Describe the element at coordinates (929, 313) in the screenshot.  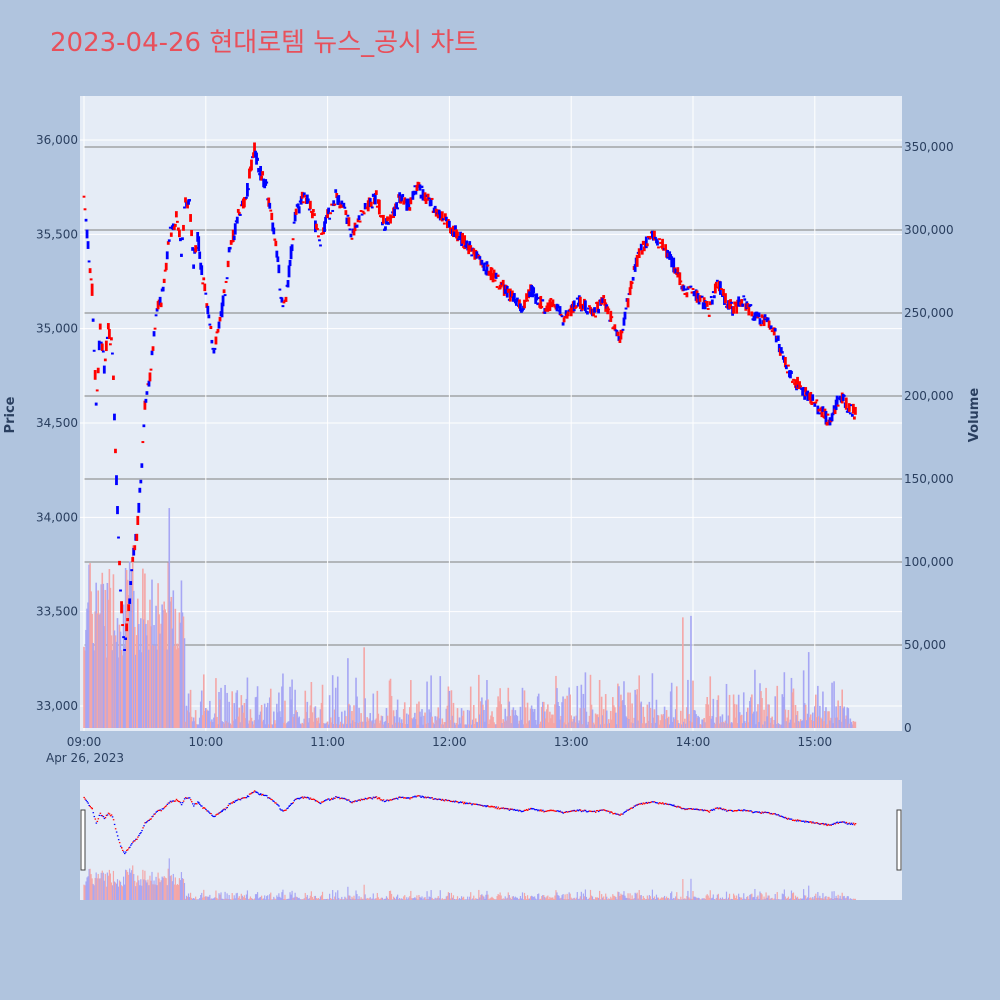
I see `volume-tick-label: 250,000` at that location.